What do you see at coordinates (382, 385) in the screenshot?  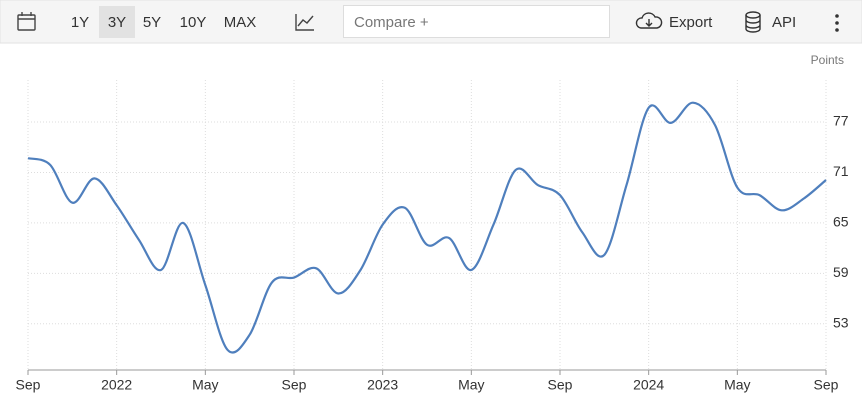 I see `x-tick-label: 2023` at bounding box center [382, 385].